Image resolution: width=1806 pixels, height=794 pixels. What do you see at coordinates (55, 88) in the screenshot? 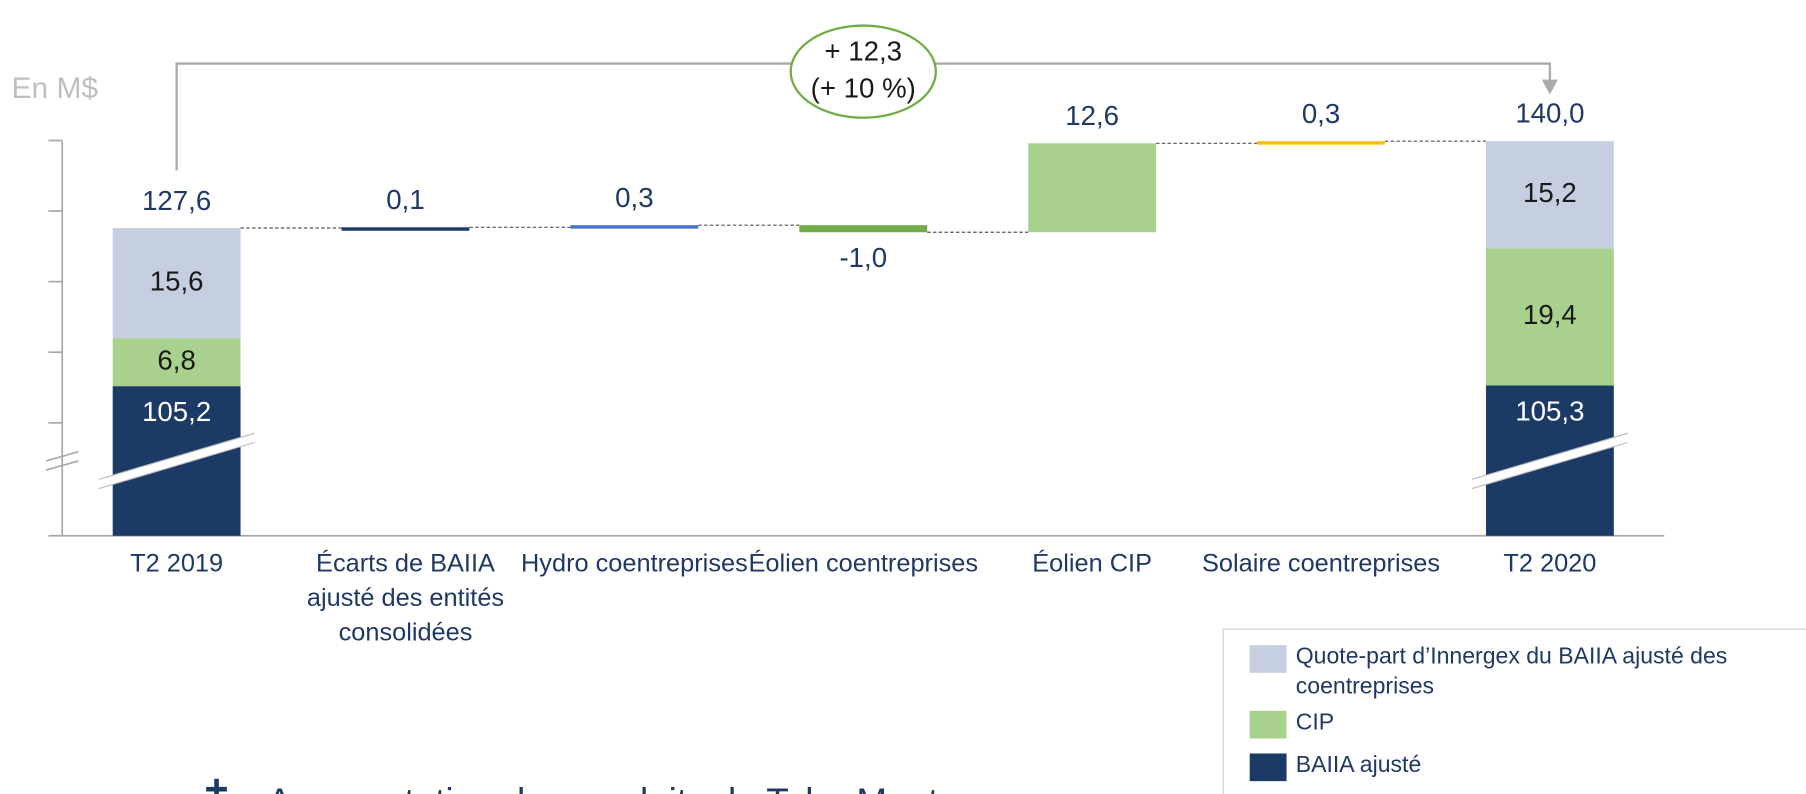
I see `unit-label: En M$` at bounding box center [55, 88].